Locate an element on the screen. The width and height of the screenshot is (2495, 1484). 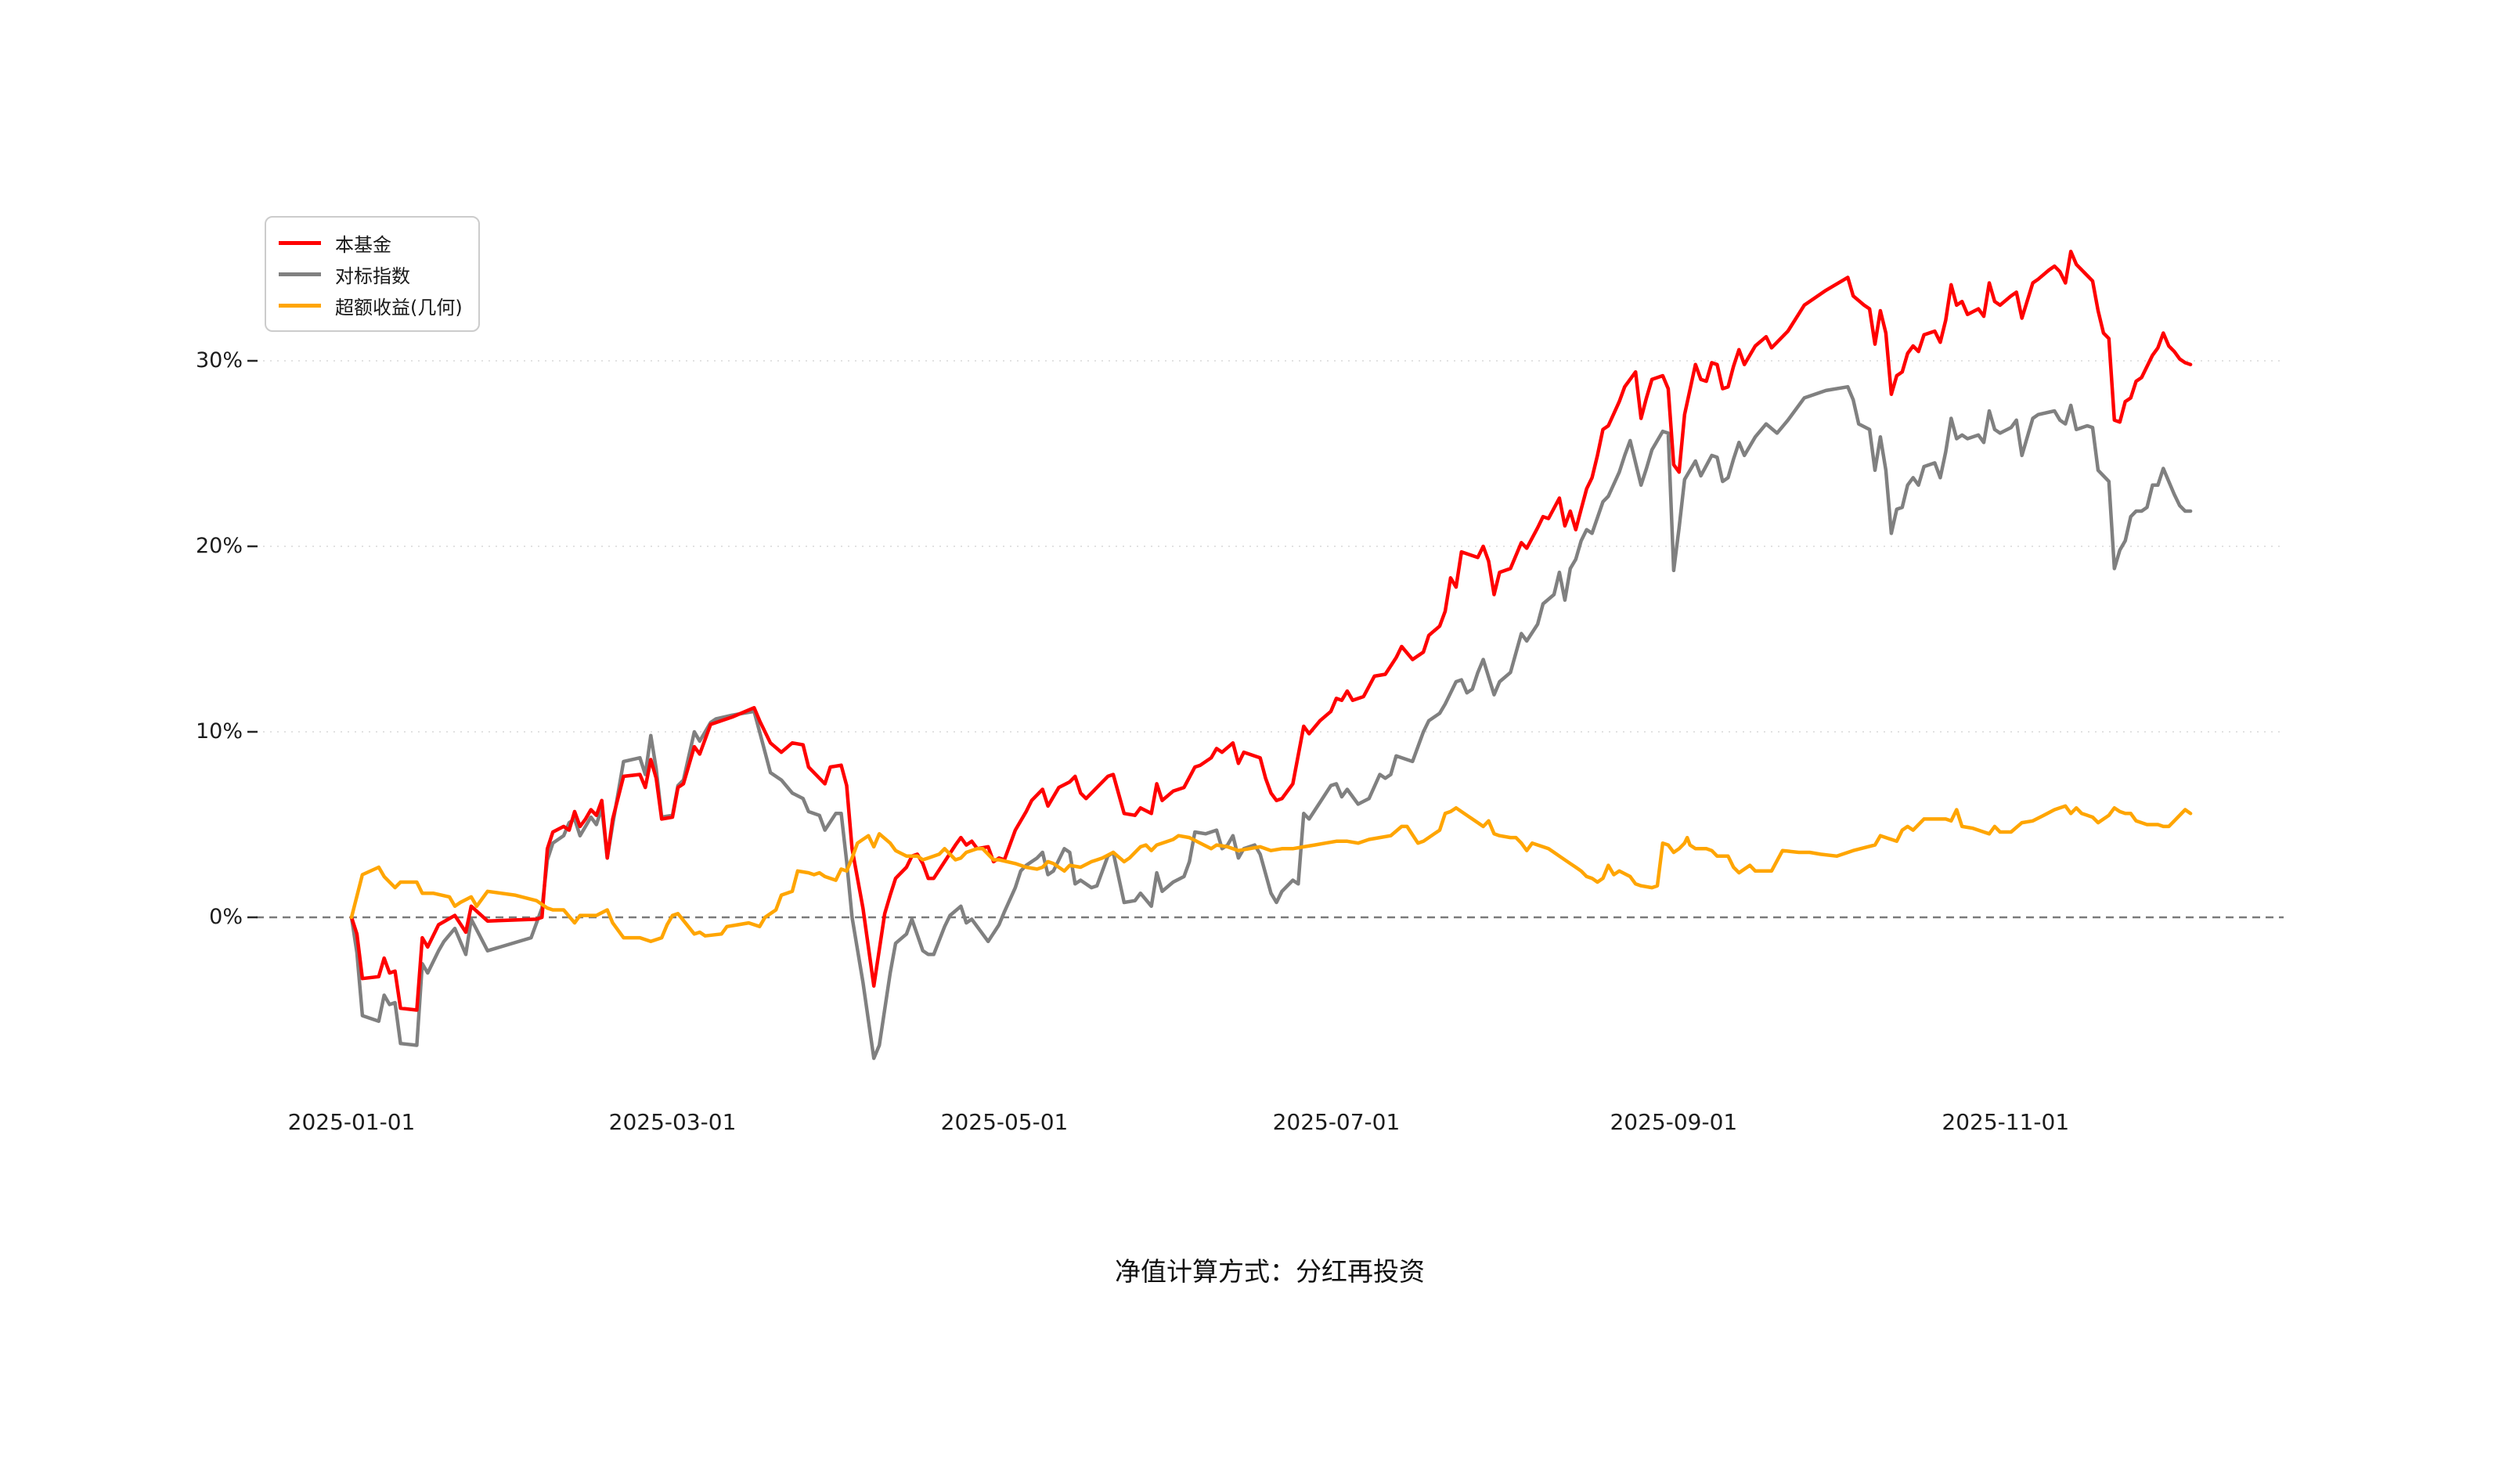
legend-row: 超额收益(几何) is located at coordinates (371, 305).